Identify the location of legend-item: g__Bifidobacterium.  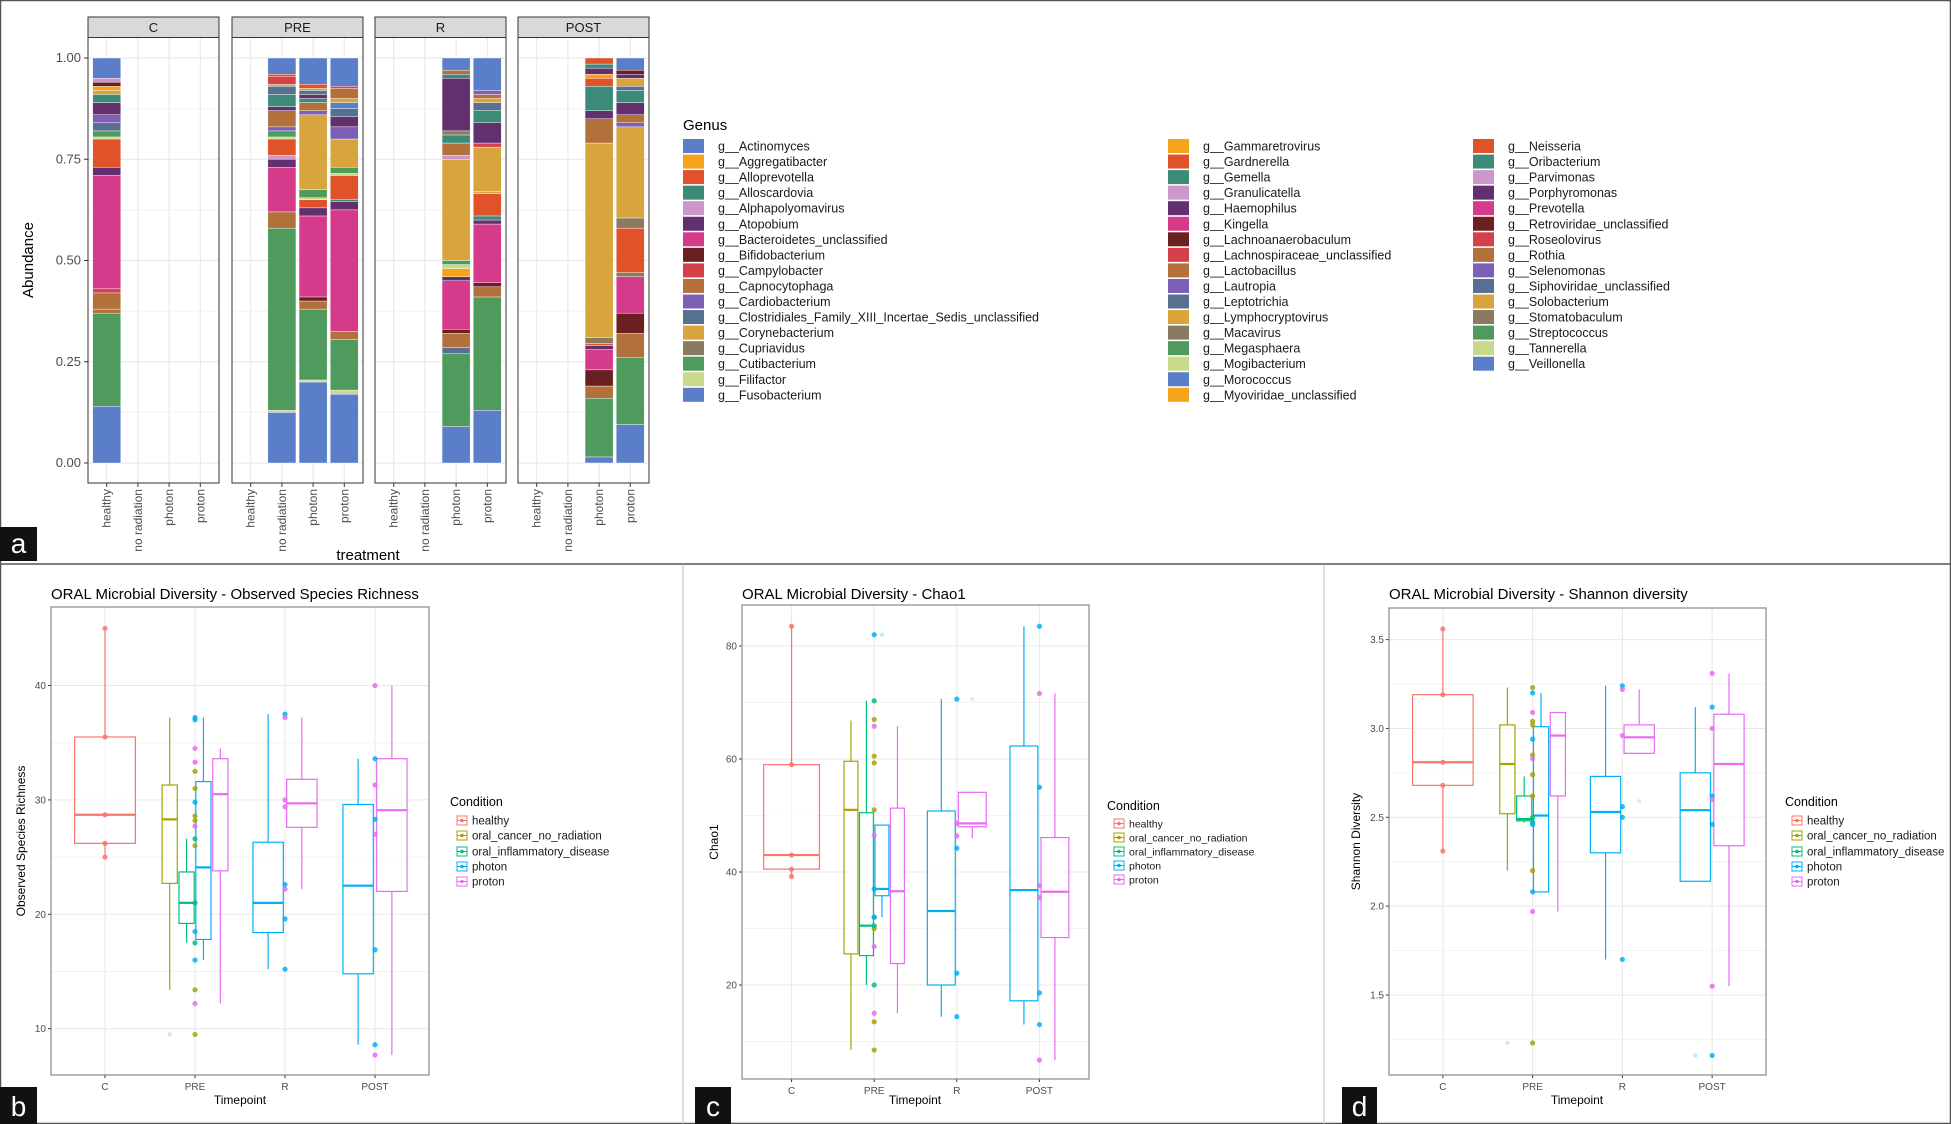
(754, 254).